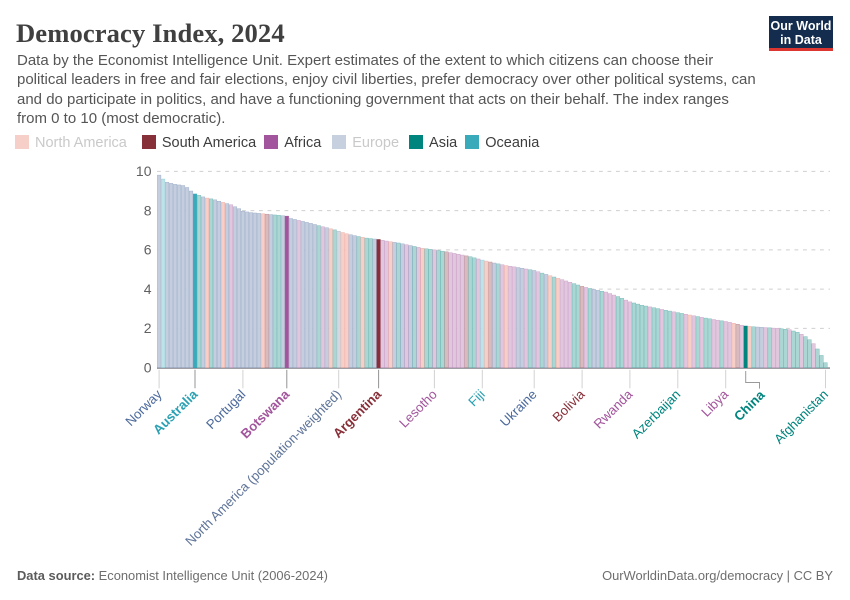  What do you see at coordinates (144, 171) in the screenshot?
I see `svg-text: 10` at bounding box center [144, 171].